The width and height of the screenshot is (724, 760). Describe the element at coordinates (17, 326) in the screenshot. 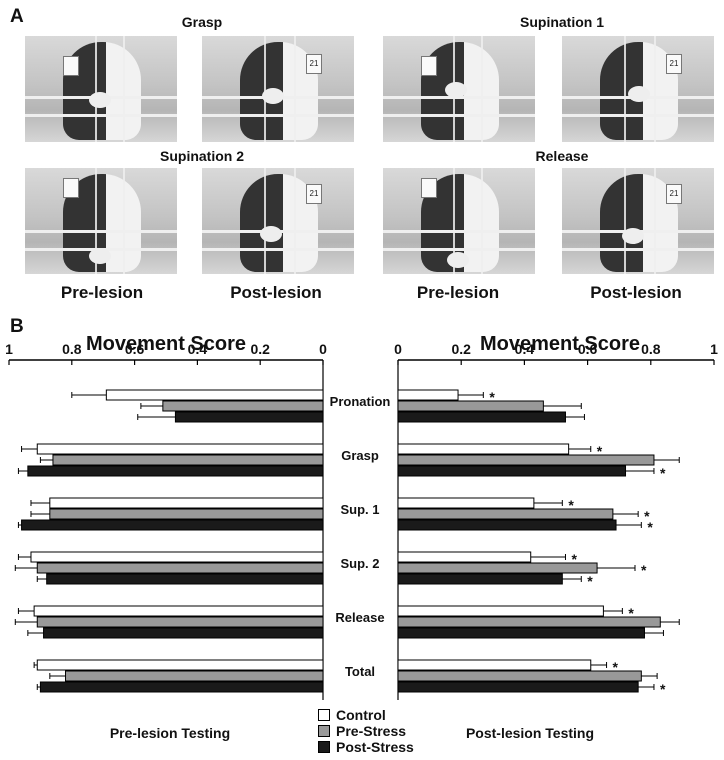

I see `panel-b-letter: B` at that location.